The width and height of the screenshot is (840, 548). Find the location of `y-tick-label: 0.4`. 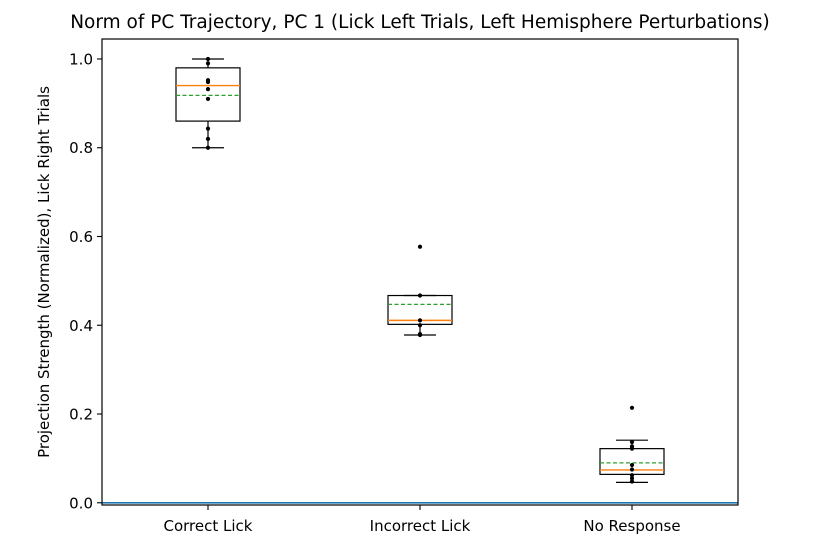

y-tick-label: 0.4 is located at coordinates (81, 326).